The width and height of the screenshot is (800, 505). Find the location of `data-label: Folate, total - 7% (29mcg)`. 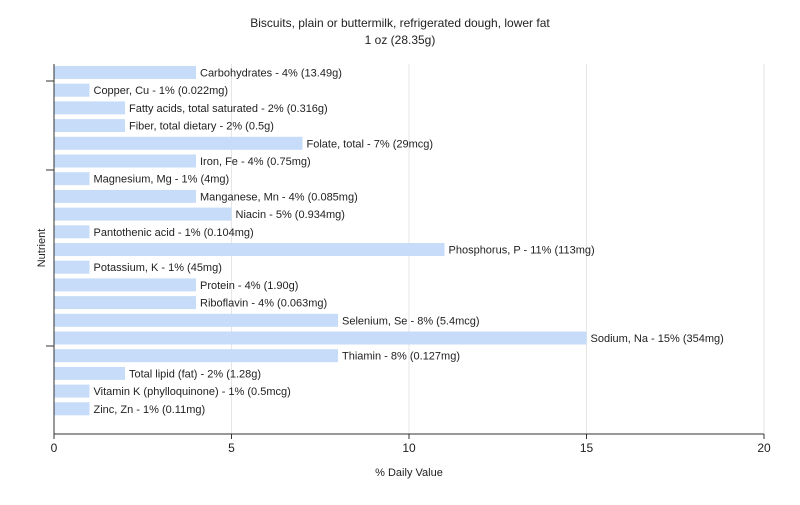

data-label: Folate, total - 7% (29mcg) is located at coordinates (370, 144).